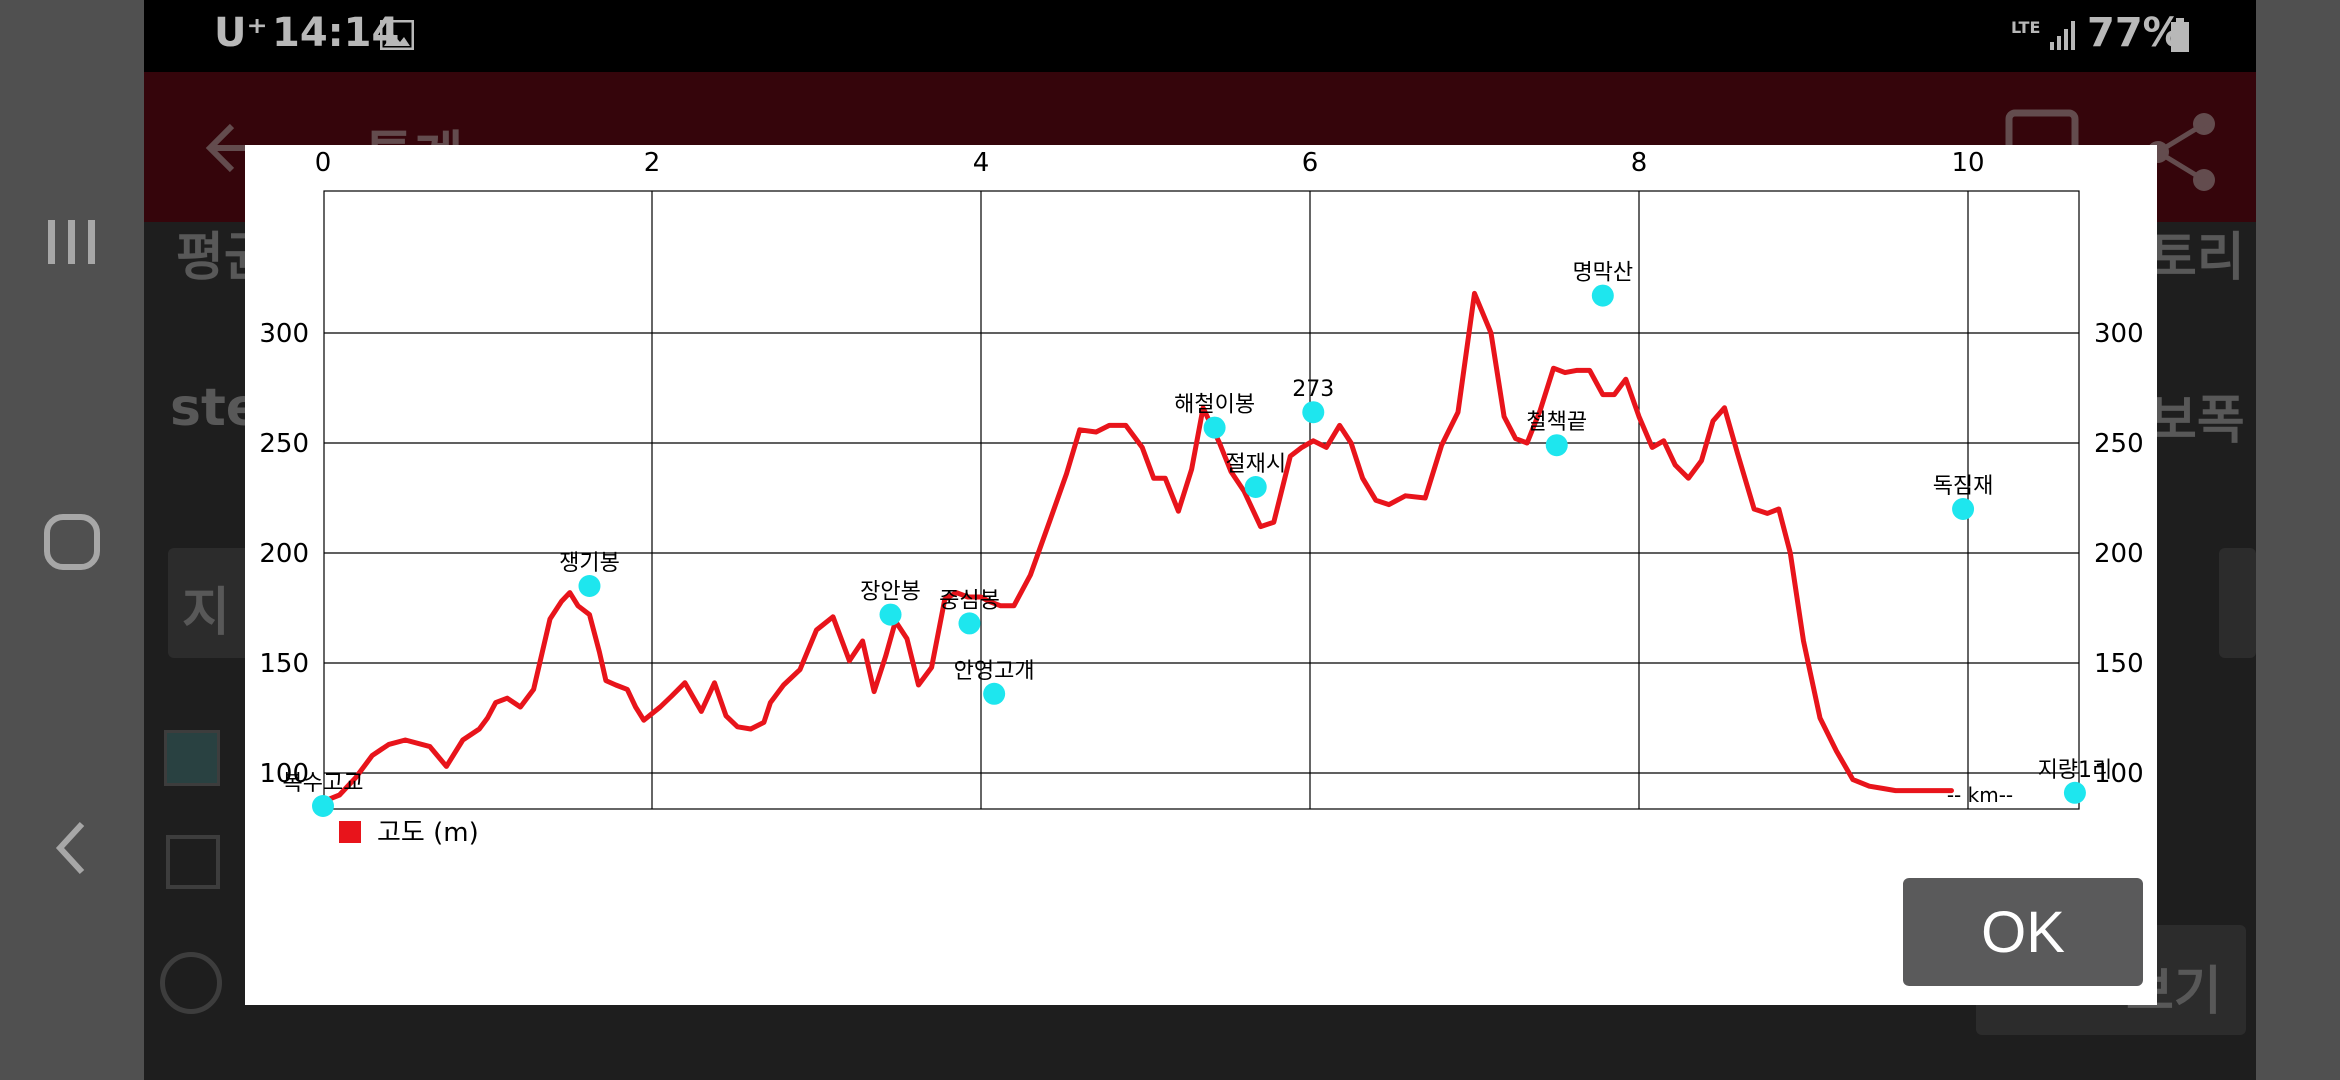  I want to click on clock: 14:14, so click(336, 33).